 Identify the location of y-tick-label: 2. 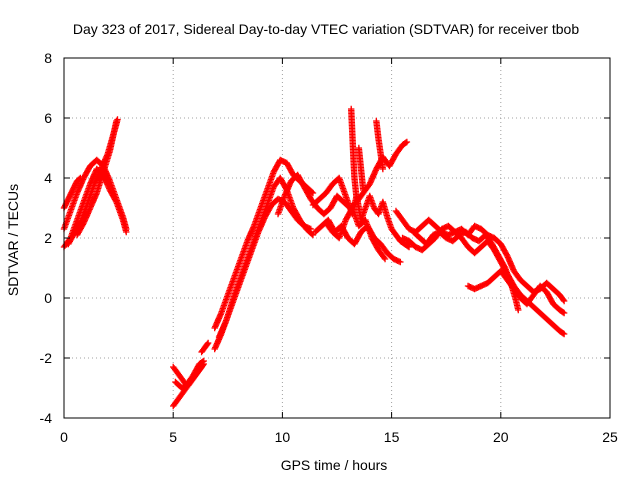
(48, 238).